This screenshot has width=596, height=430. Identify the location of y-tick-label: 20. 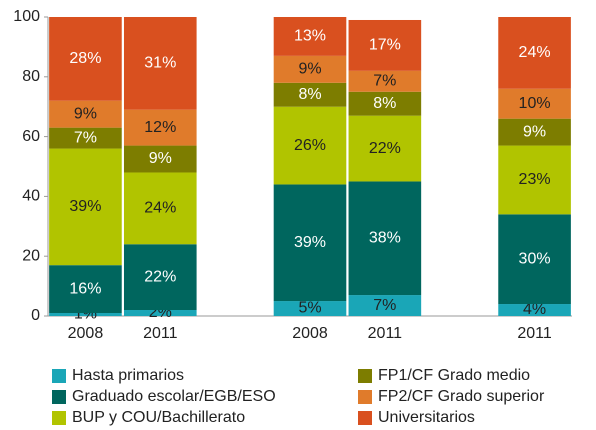
(31, 255).